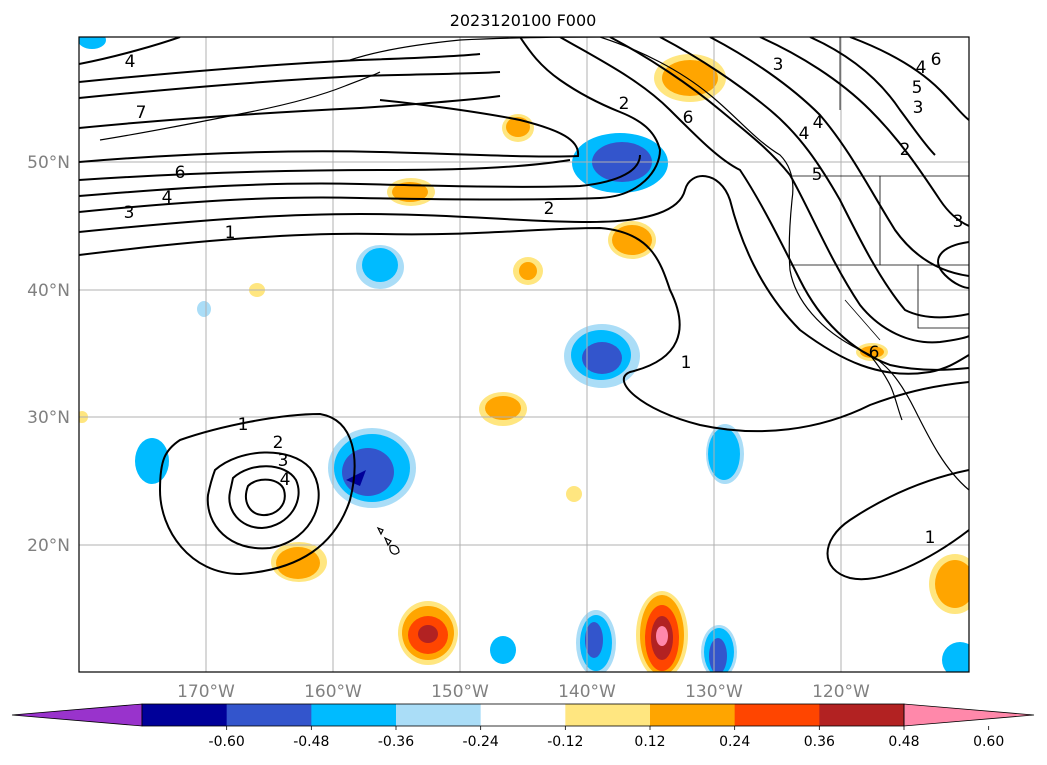 The image size is (1047, 765). Describe the element at coordinates (620, 163) in the screenshot. I see `negative-blob-gulf` at that location.